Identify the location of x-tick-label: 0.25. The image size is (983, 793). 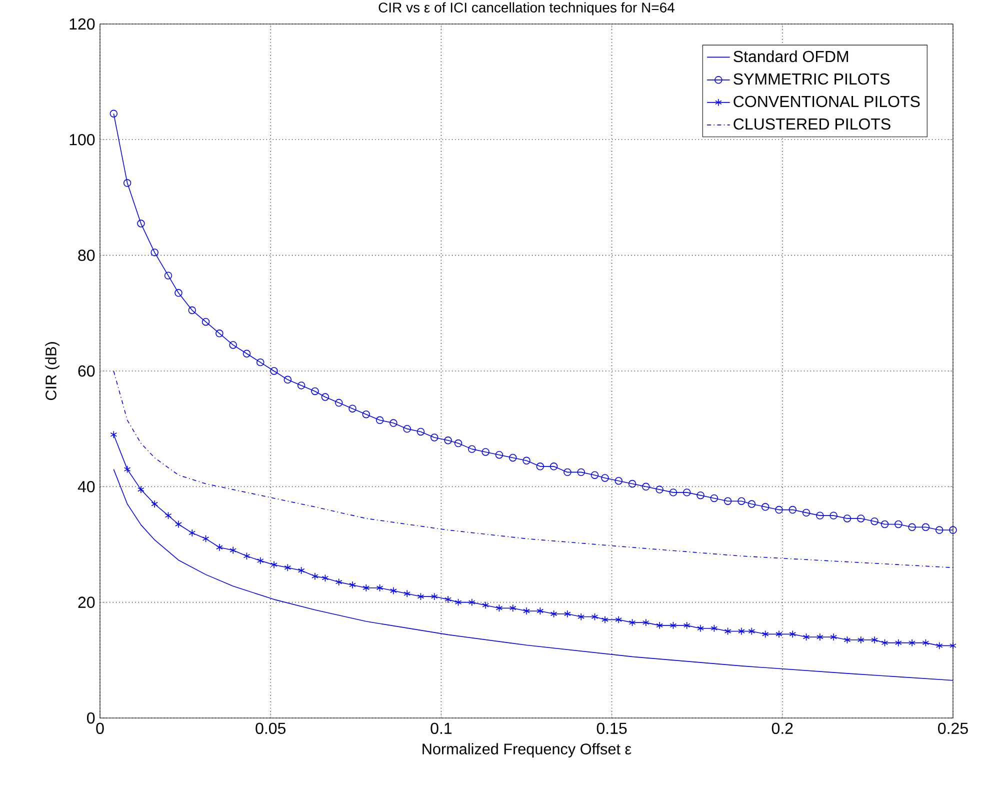
(953, 728).